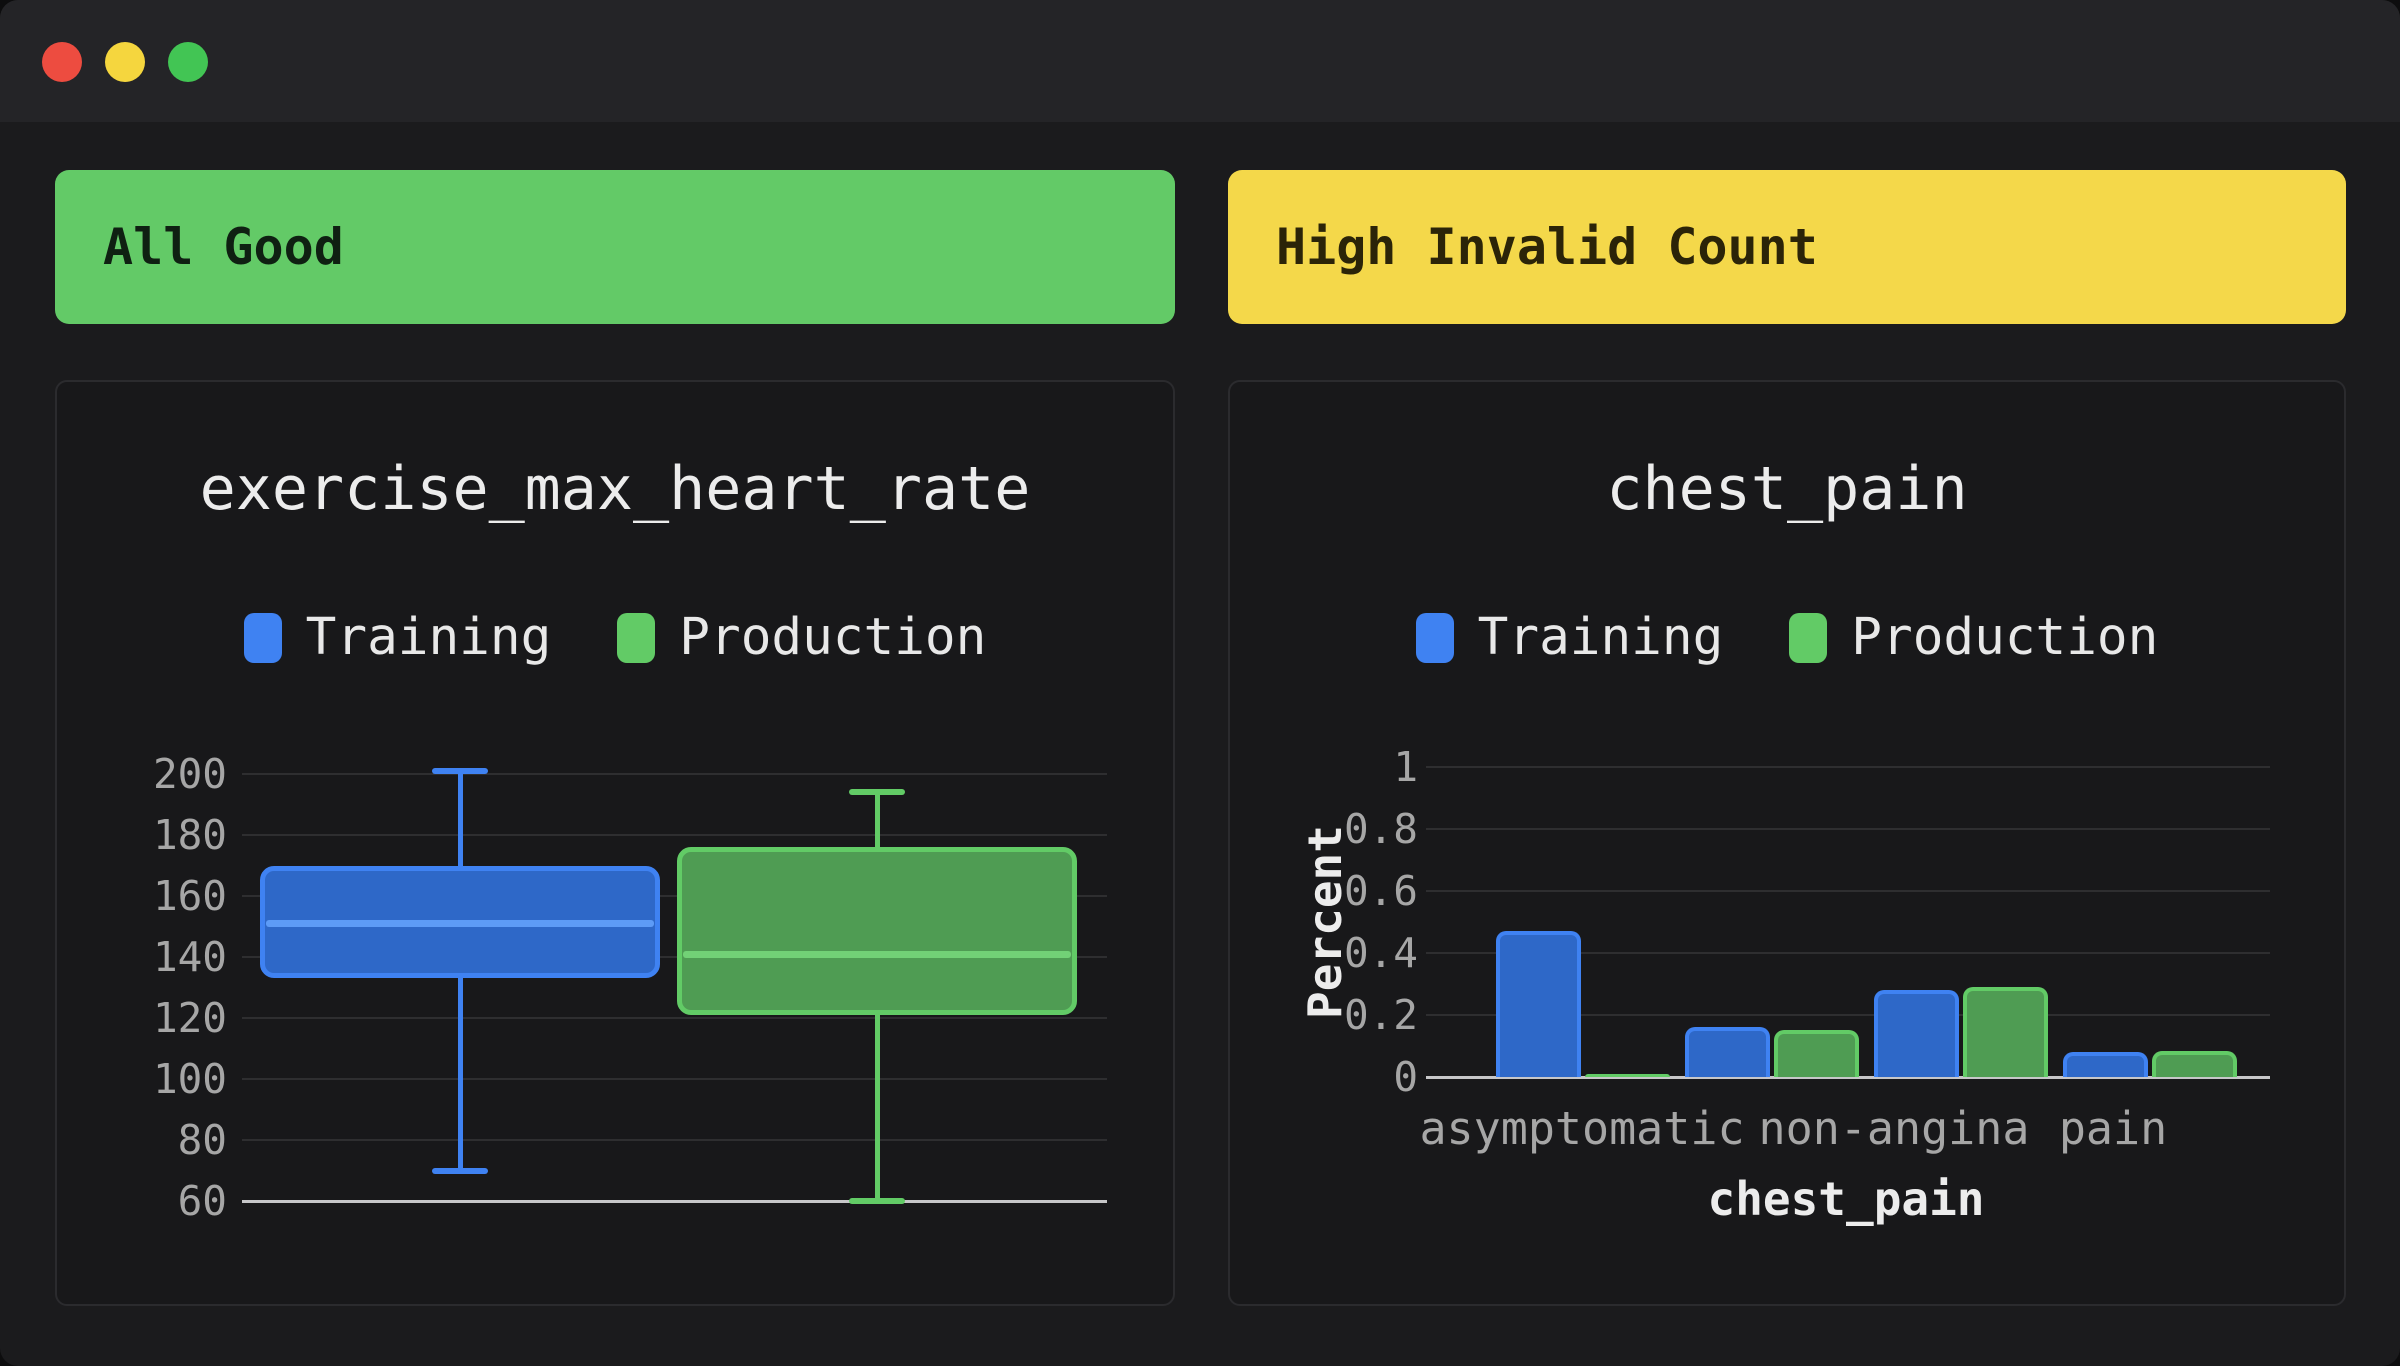 The width and height of the screenshot is (2400, 1366). I want to click on y-tick-label: 200, so click(189, 774).